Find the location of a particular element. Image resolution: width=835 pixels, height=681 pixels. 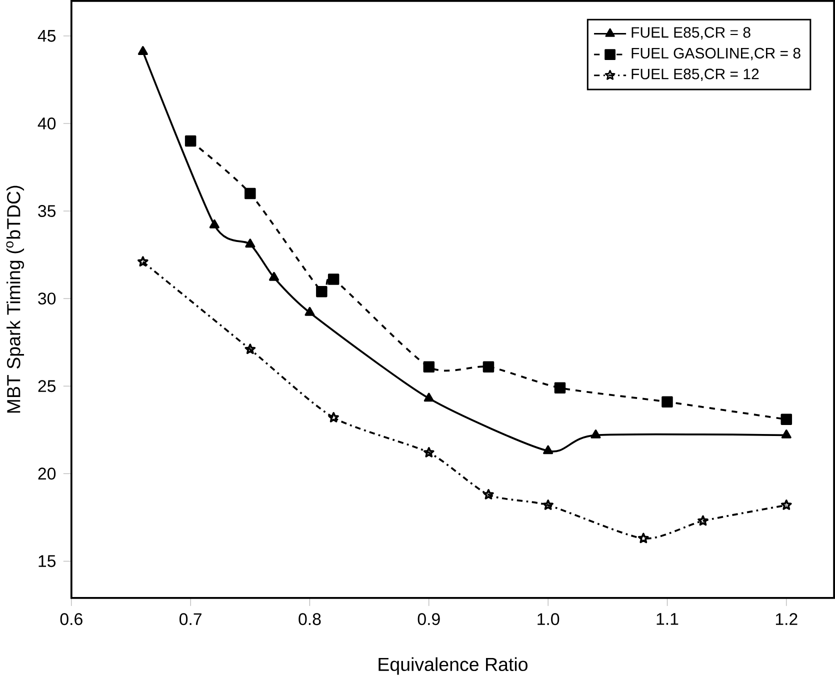

legend-label: FUEL E85,CR = 12 is located at coordinates (695, 75).